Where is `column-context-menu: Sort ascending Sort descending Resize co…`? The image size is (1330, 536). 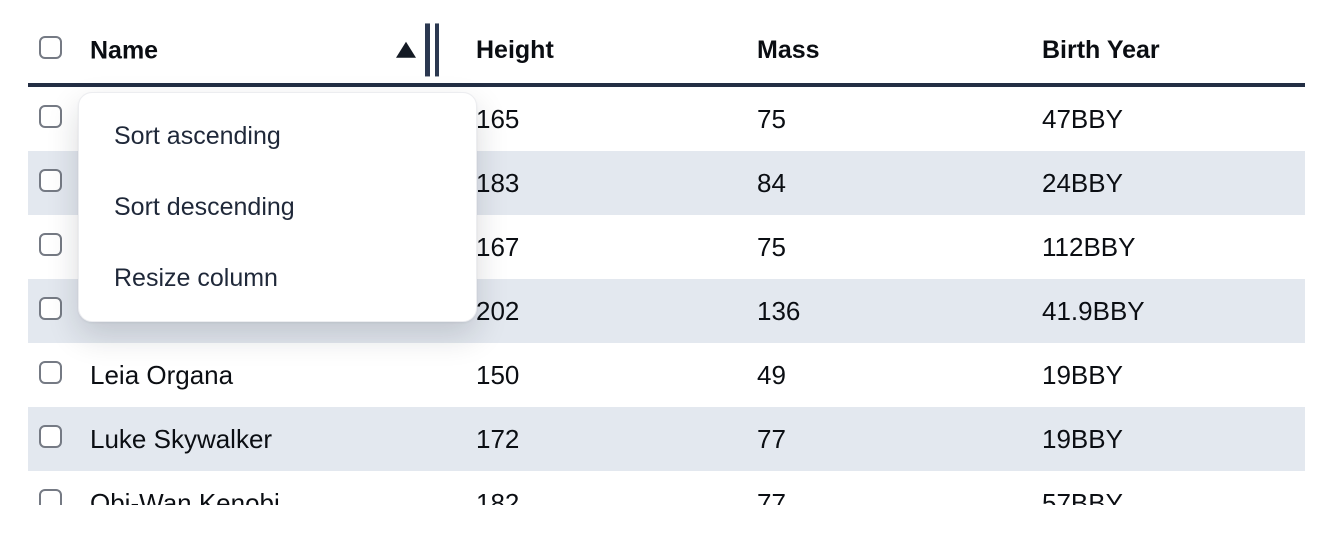
column-context-menu: Sort ascending Sort descending Resize co… is located at coordinates (277, 207).